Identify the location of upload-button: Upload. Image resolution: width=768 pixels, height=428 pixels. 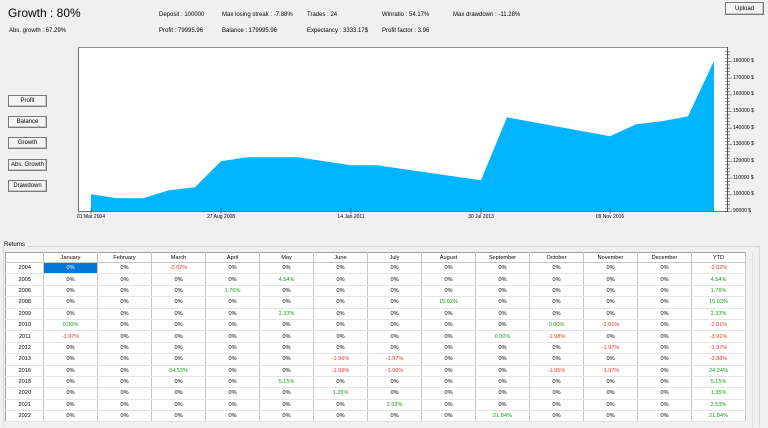
(744, 8).